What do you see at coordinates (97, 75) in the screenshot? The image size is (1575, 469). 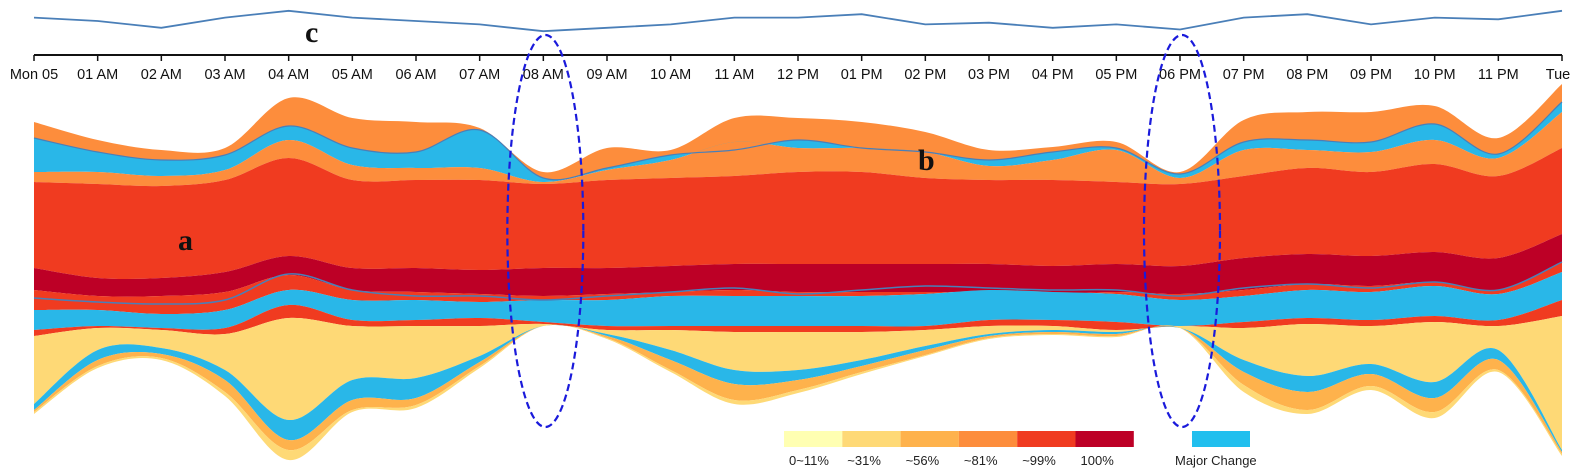 I see `tick-label: 01 AM` at bounding box center [97, 75].